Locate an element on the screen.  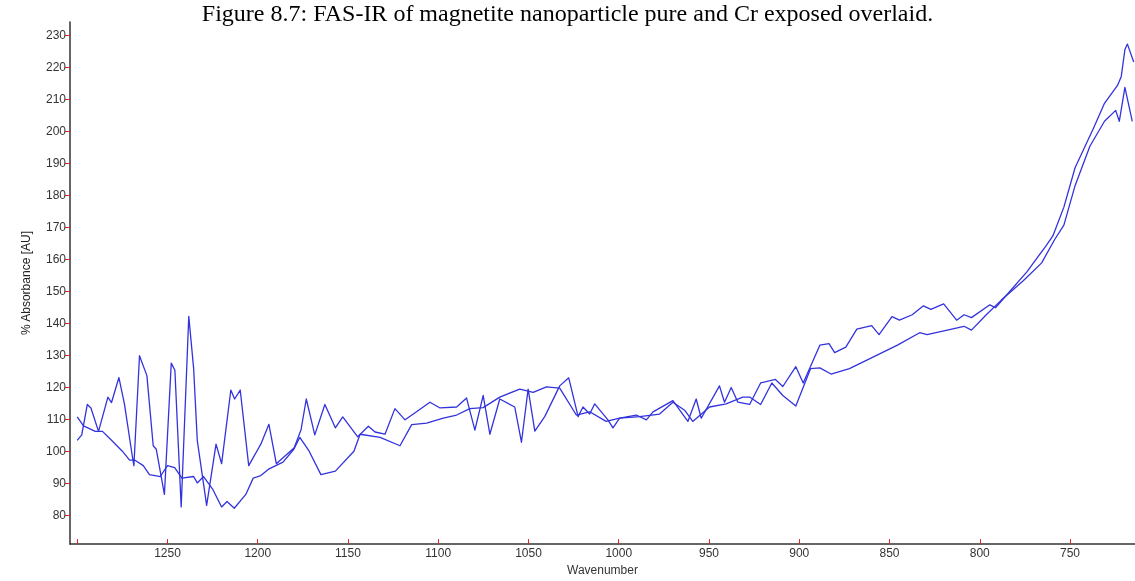
x-tick-label: 900 is located at coordinates (799, 553).